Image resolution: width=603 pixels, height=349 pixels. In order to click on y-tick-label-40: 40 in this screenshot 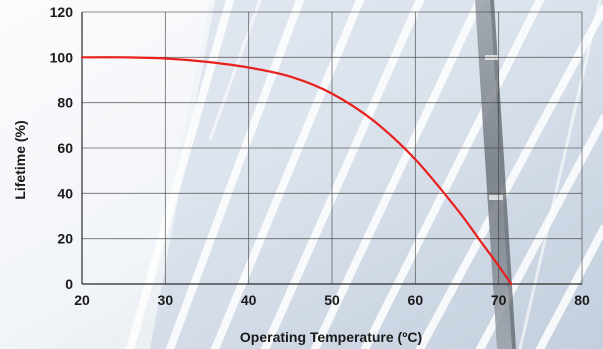, I will do `click(65, 193)`.